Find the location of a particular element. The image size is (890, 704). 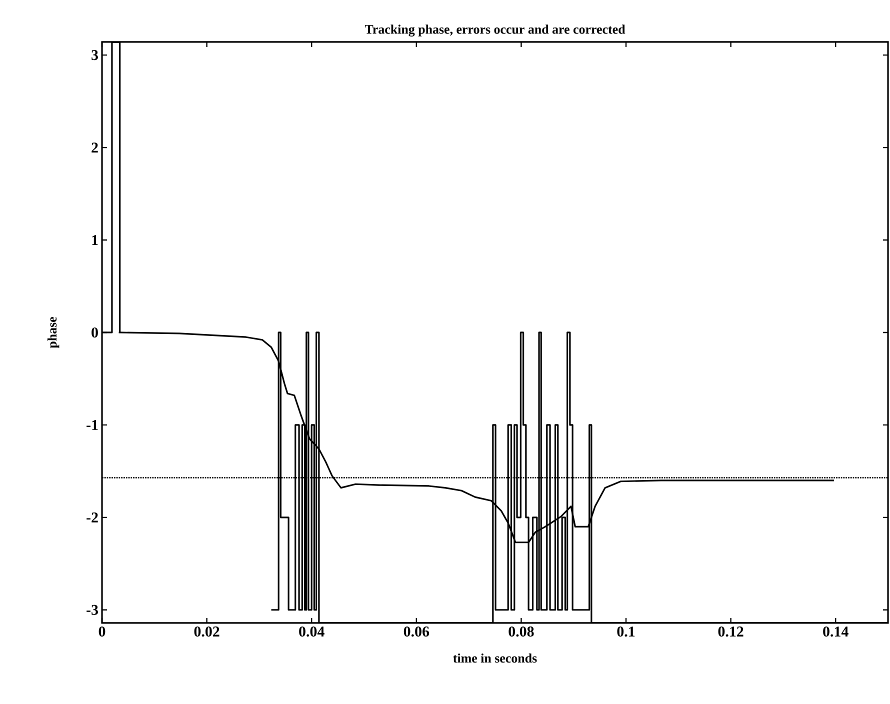

y-tick-label: -3 is located at coordinates (92, 609).